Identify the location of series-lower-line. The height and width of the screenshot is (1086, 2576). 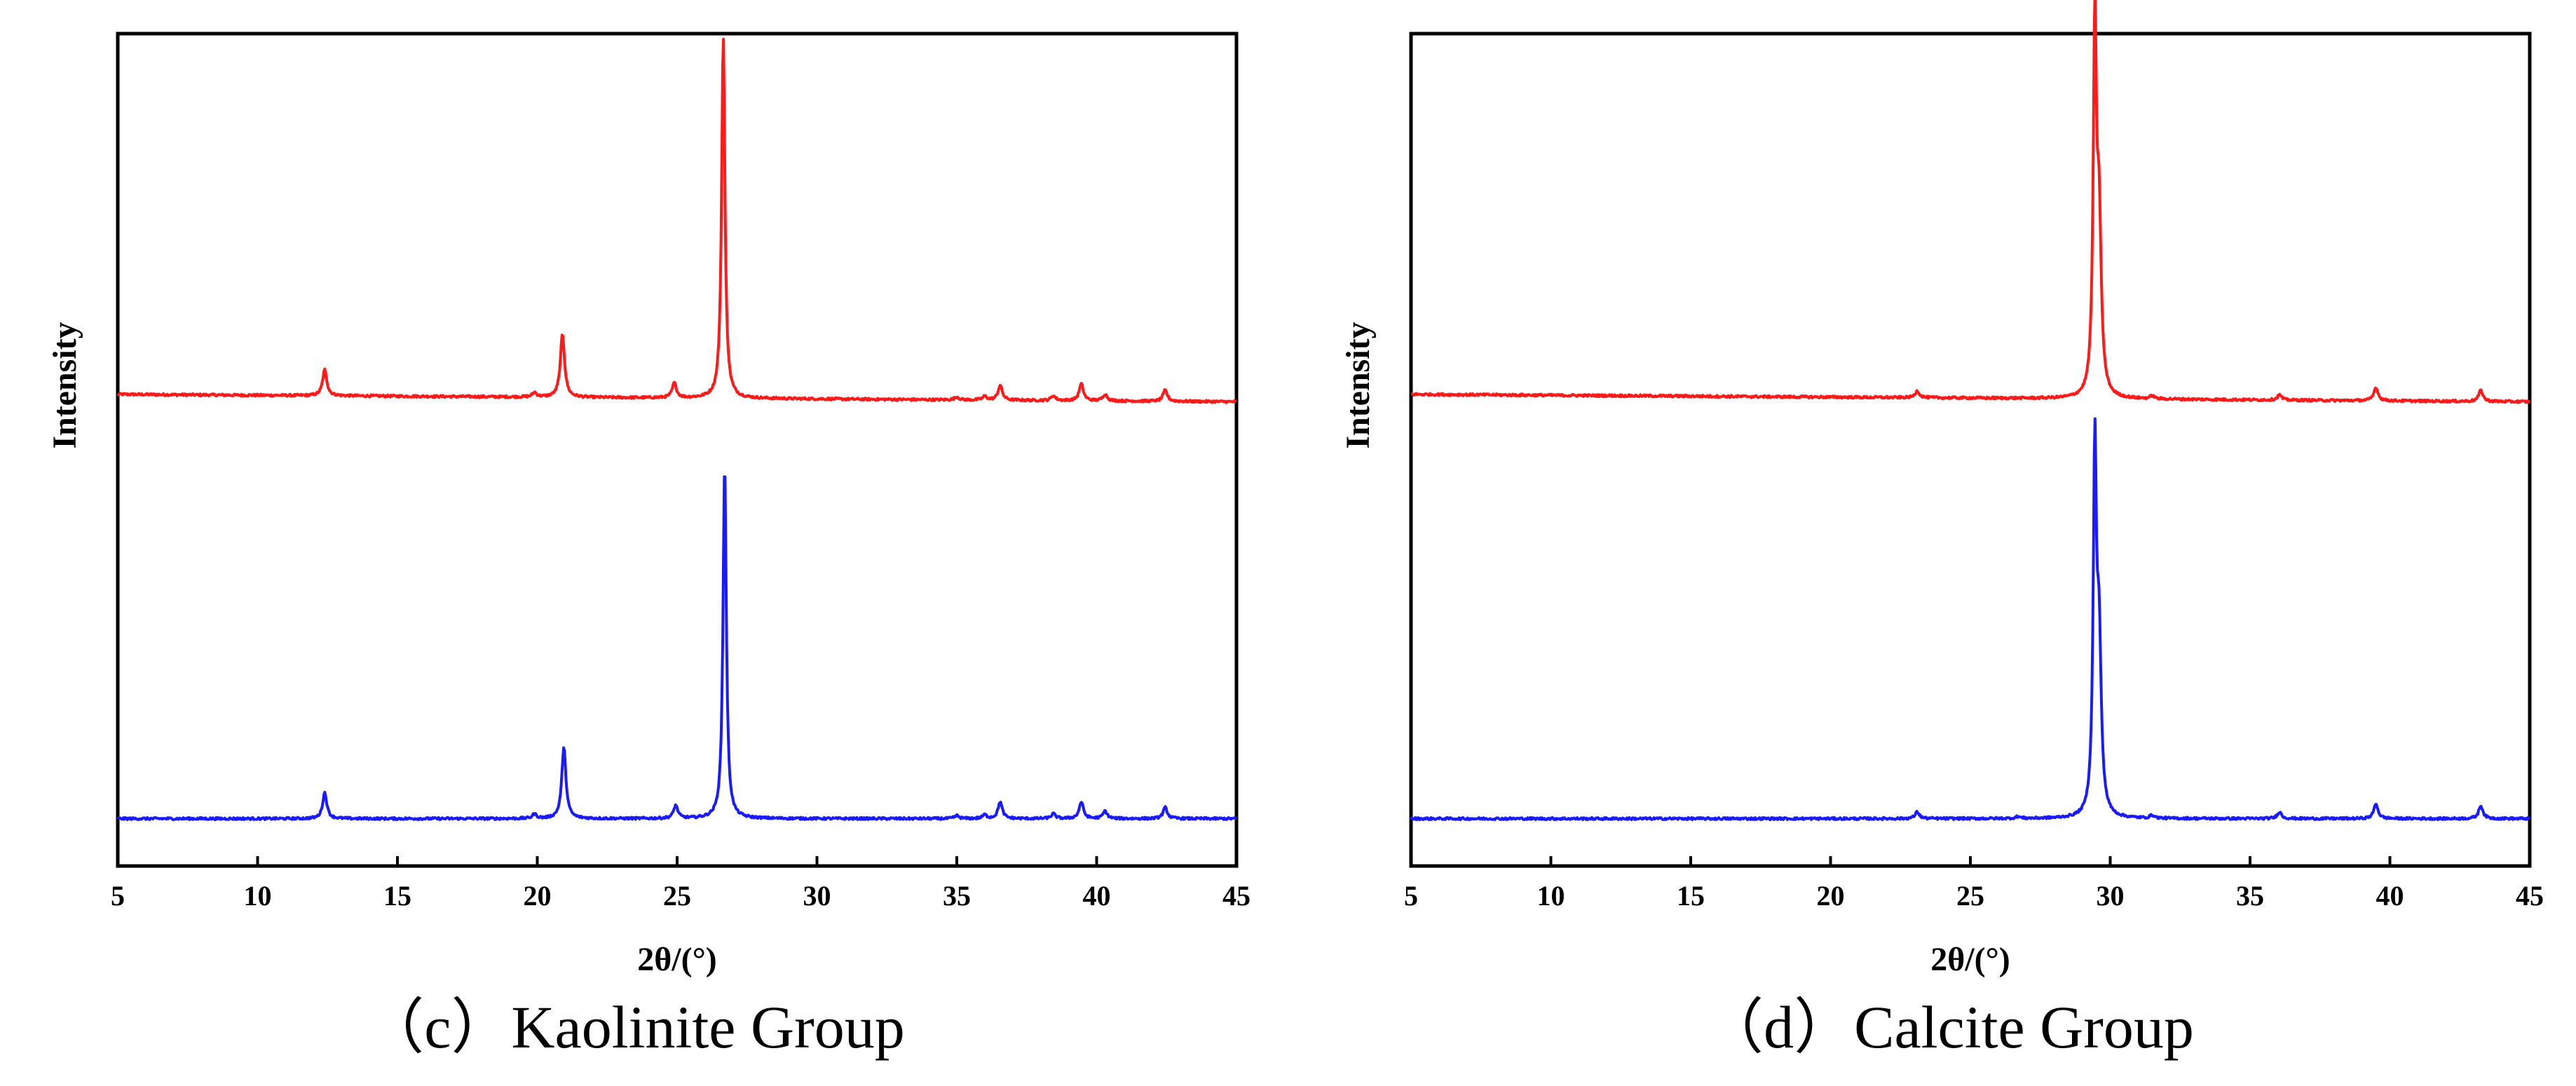
(676, 648).